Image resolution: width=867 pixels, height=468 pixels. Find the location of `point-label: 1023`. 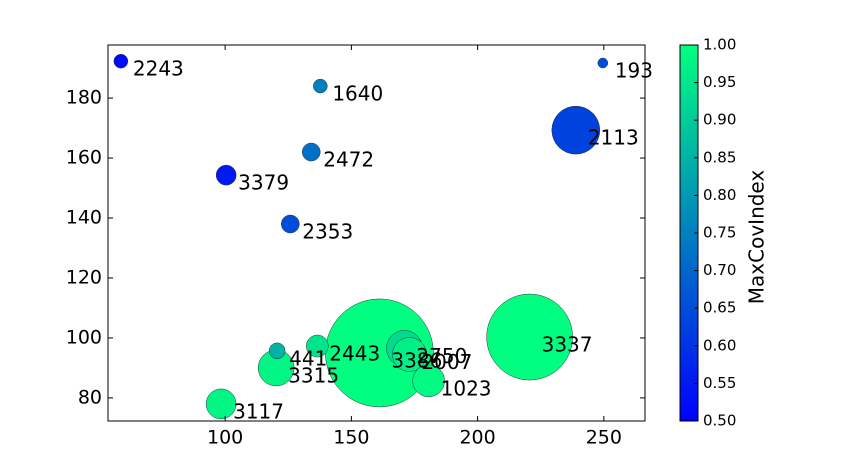

point-label: 1023 is located at coordinates (466, 388).